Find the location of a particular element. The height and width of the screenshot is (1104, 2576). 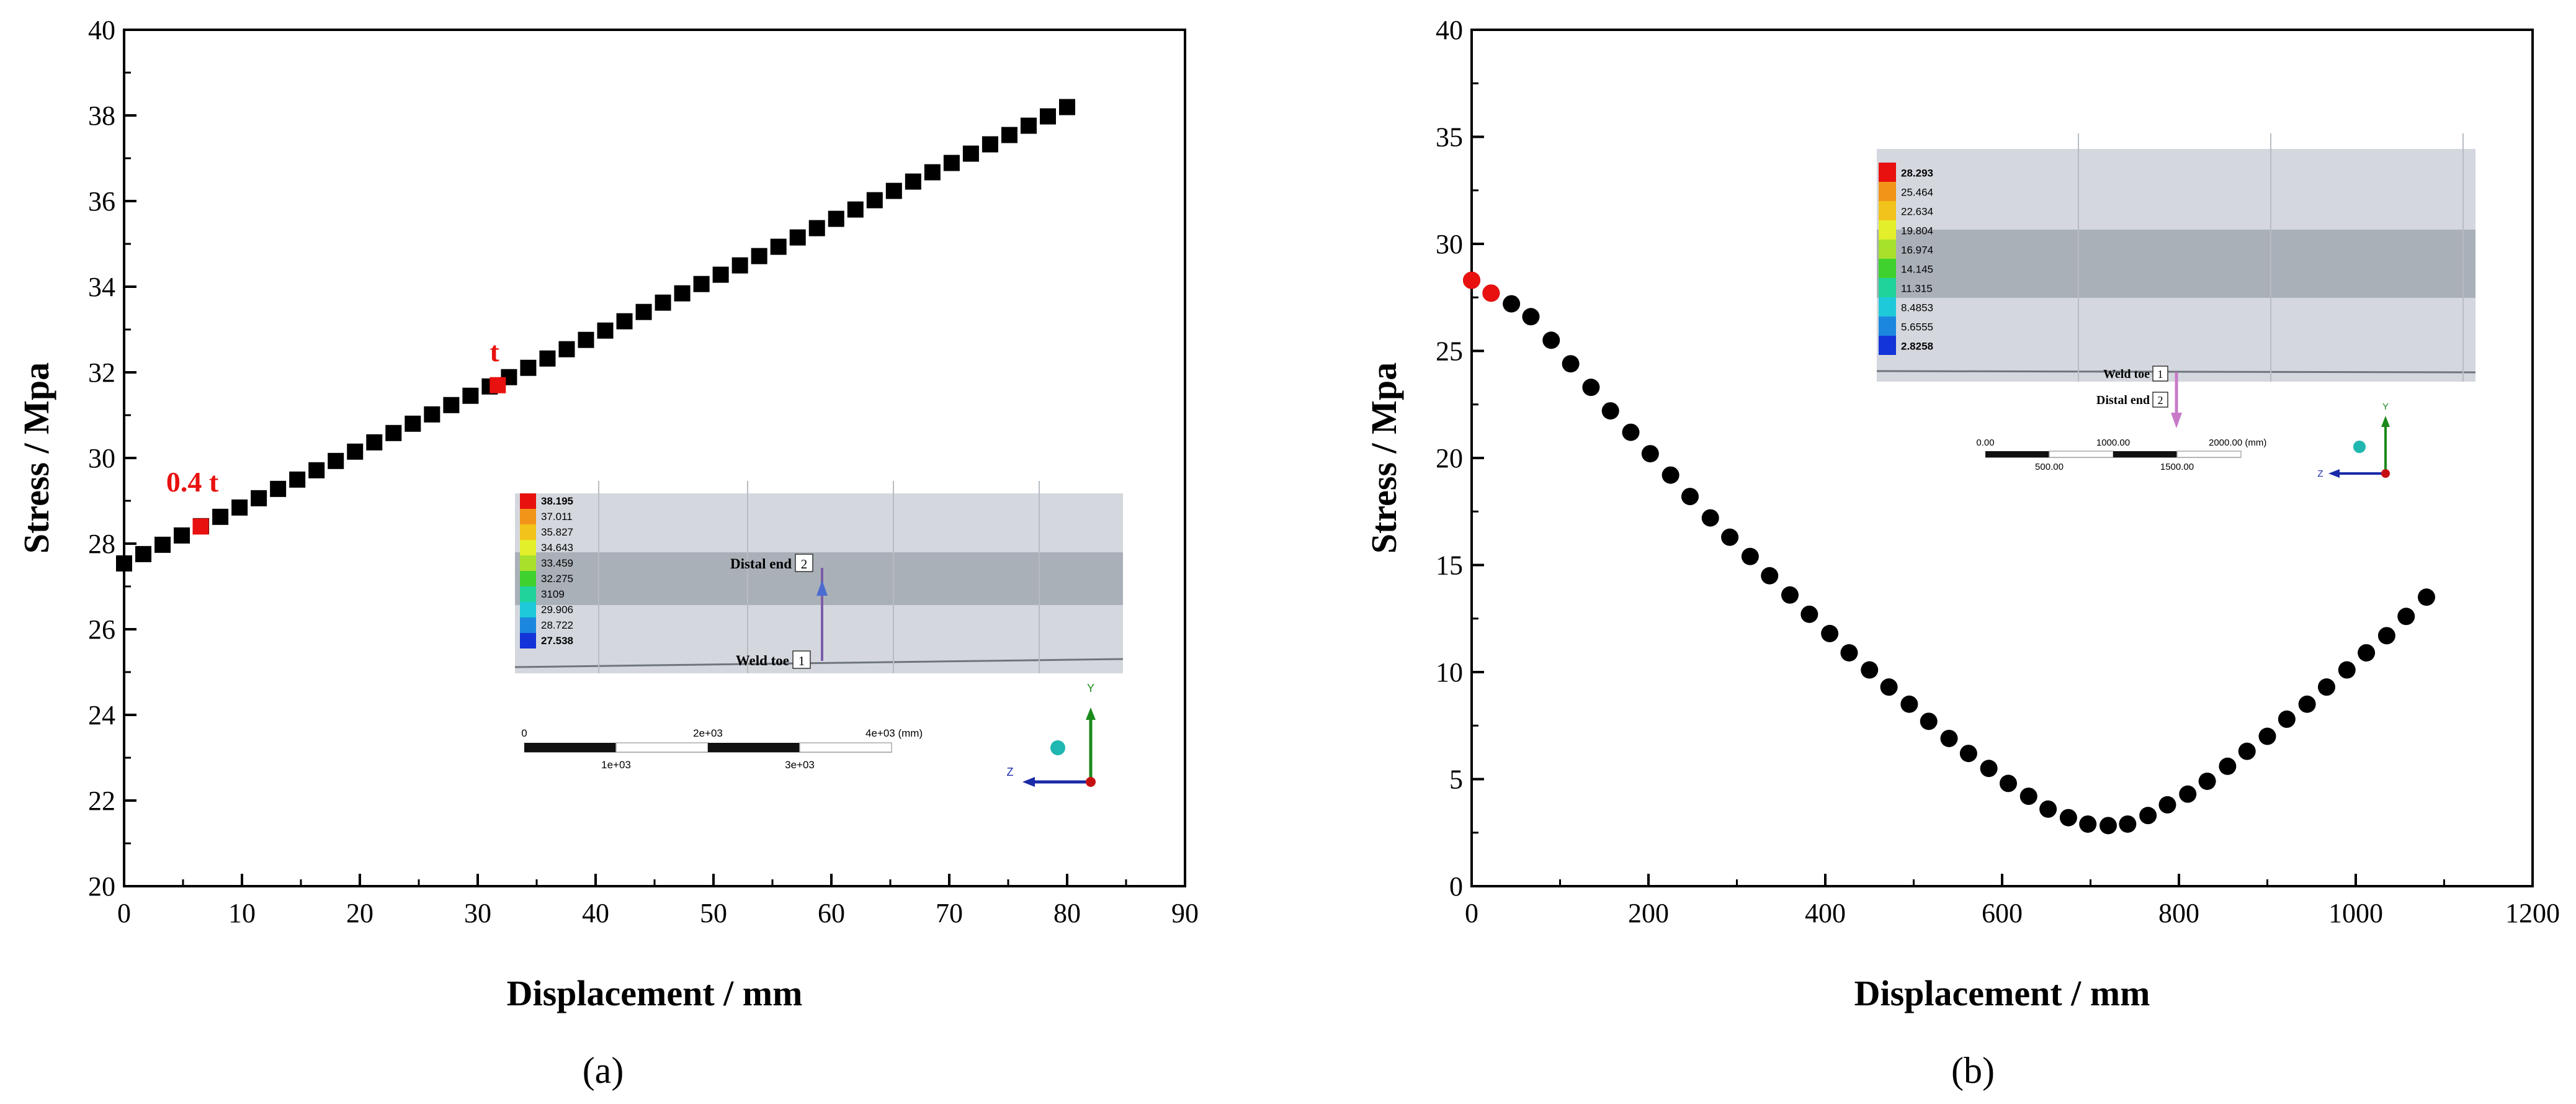

a-legend-value: 38.195 is located at coordinates (557, 501).